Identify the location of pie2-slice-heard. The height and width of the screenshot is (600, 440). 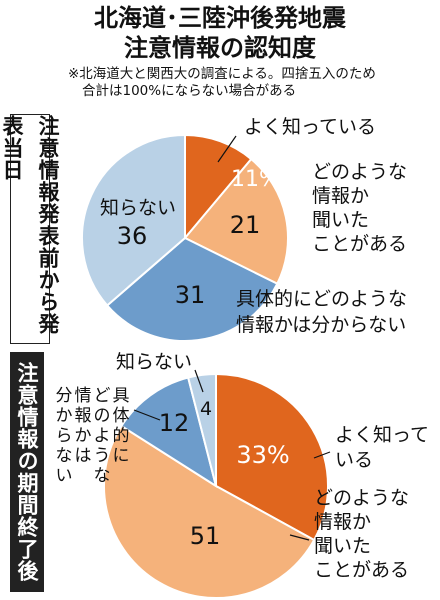
(209, 511).